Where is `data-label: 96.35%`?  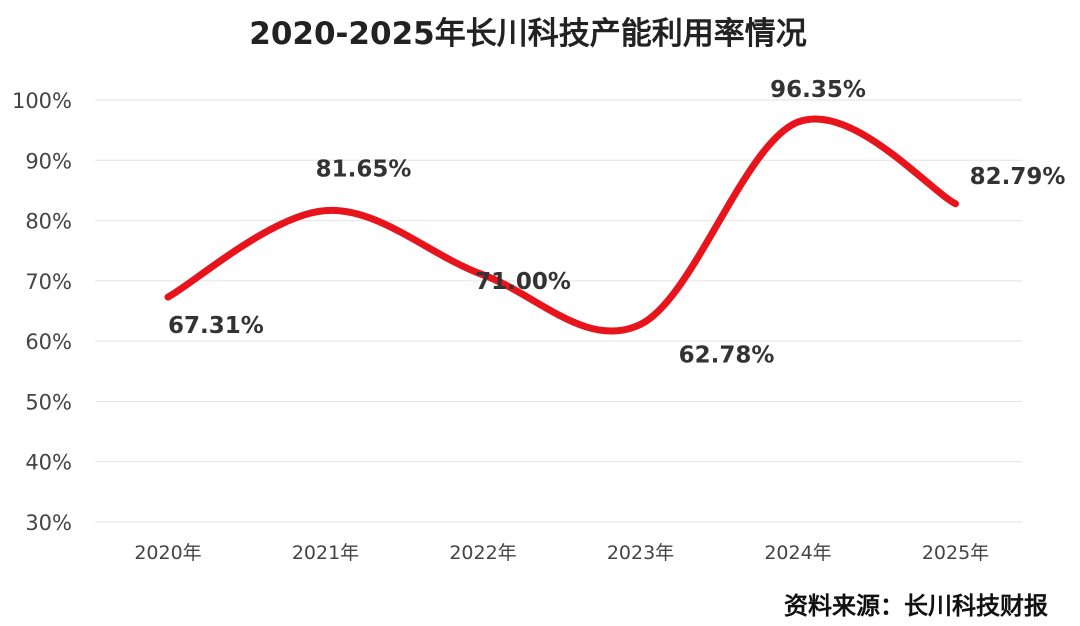
data-label: 96.35% is located at coordinates (818, 90).